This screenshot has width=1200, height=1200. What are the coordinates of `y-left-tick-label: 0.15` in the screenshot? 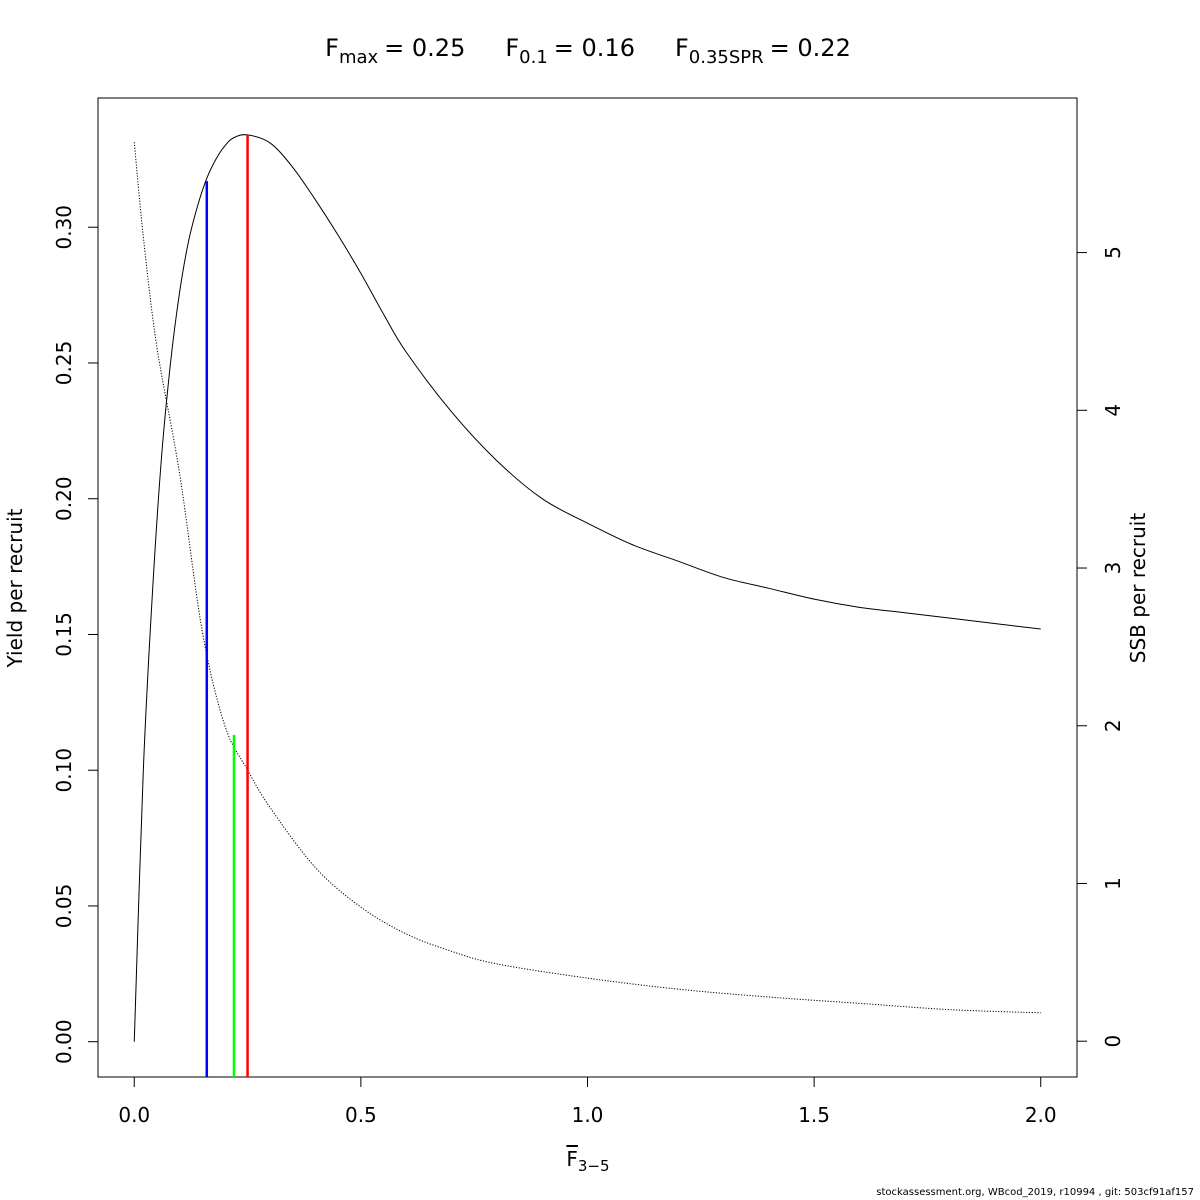 It's located at (64, 634).